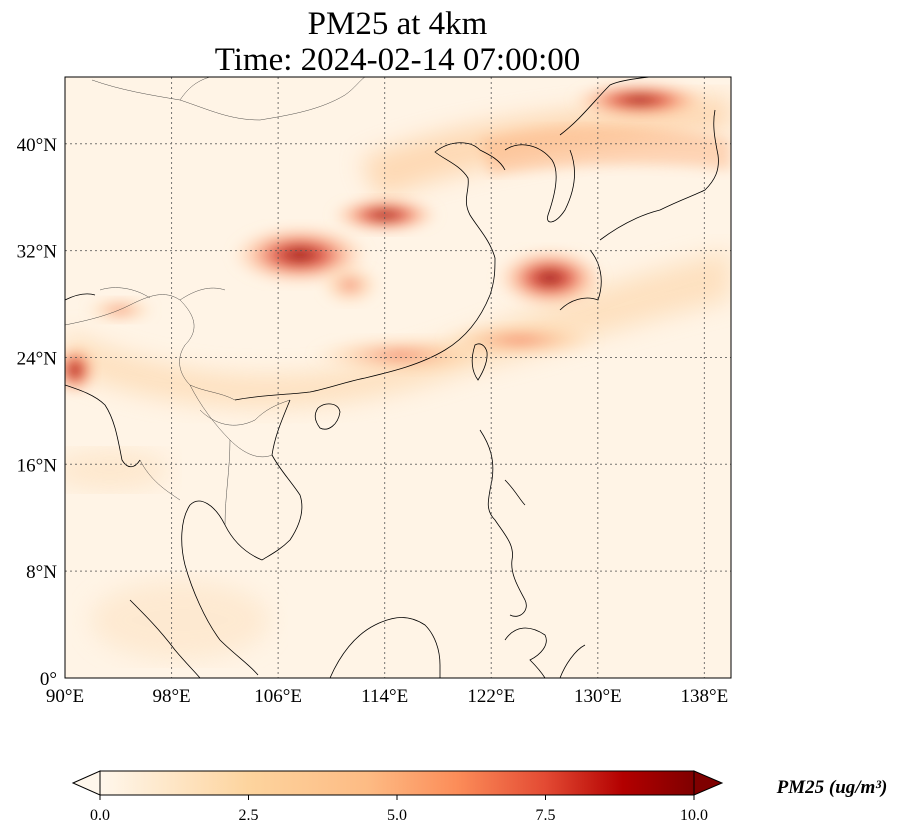 The height and width of the screenshot is (836, 905). I want to click on lon-tick-label: 122°E, so click(491, 696).